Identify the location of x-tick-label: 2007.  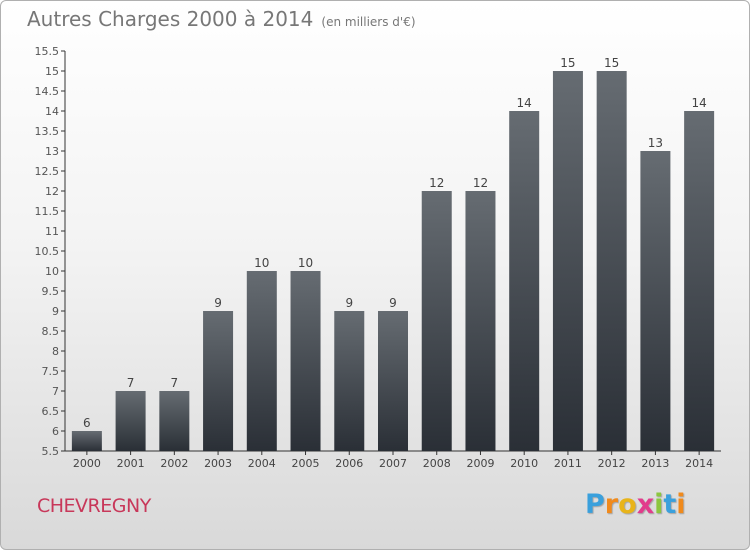
(393, 463).